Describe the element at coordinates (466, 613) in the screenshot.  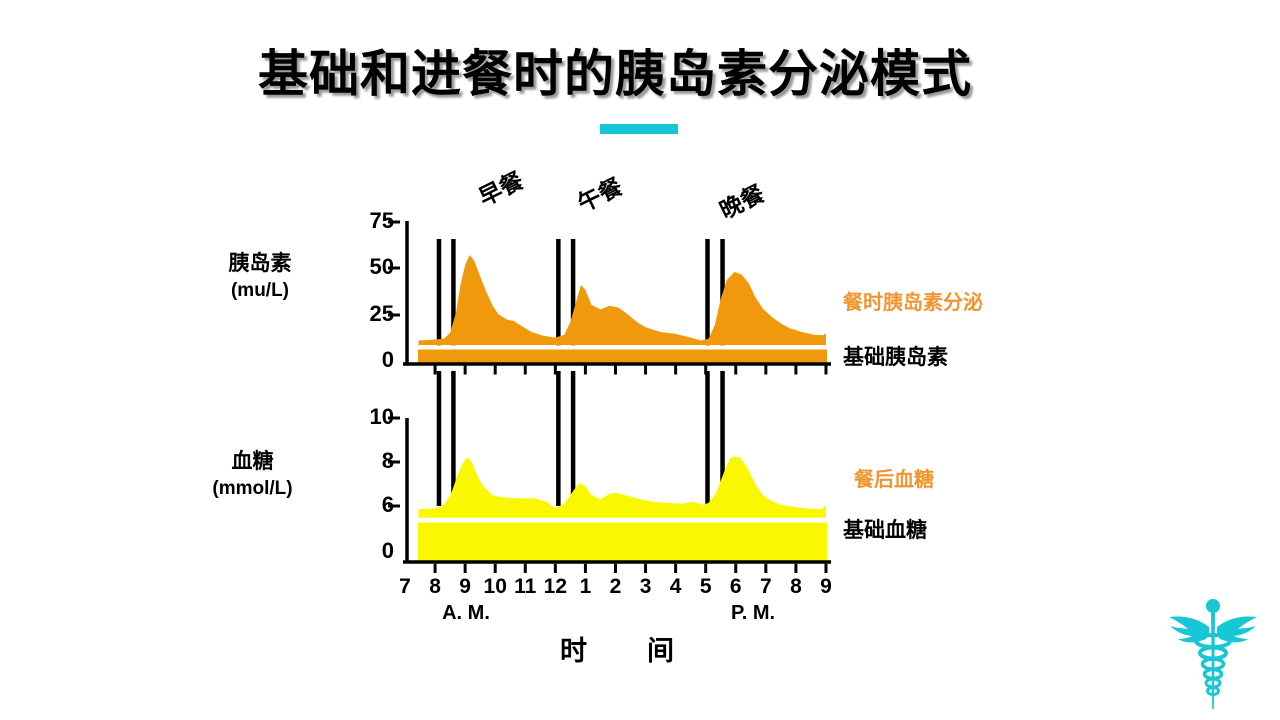
I see `am-label: A. M.` at that location.